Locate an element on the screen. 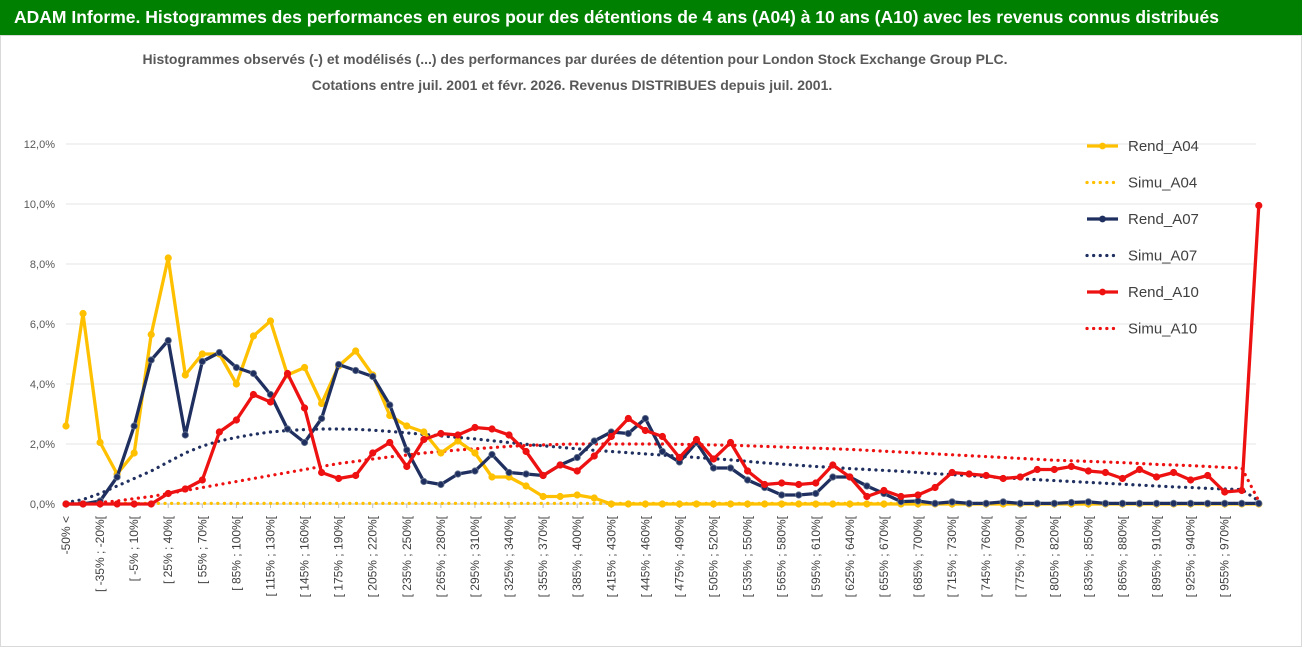 The image size is (1302, 647). x-tick-label: [ 505% ; 520%[ is located at coordinates (714, 556).